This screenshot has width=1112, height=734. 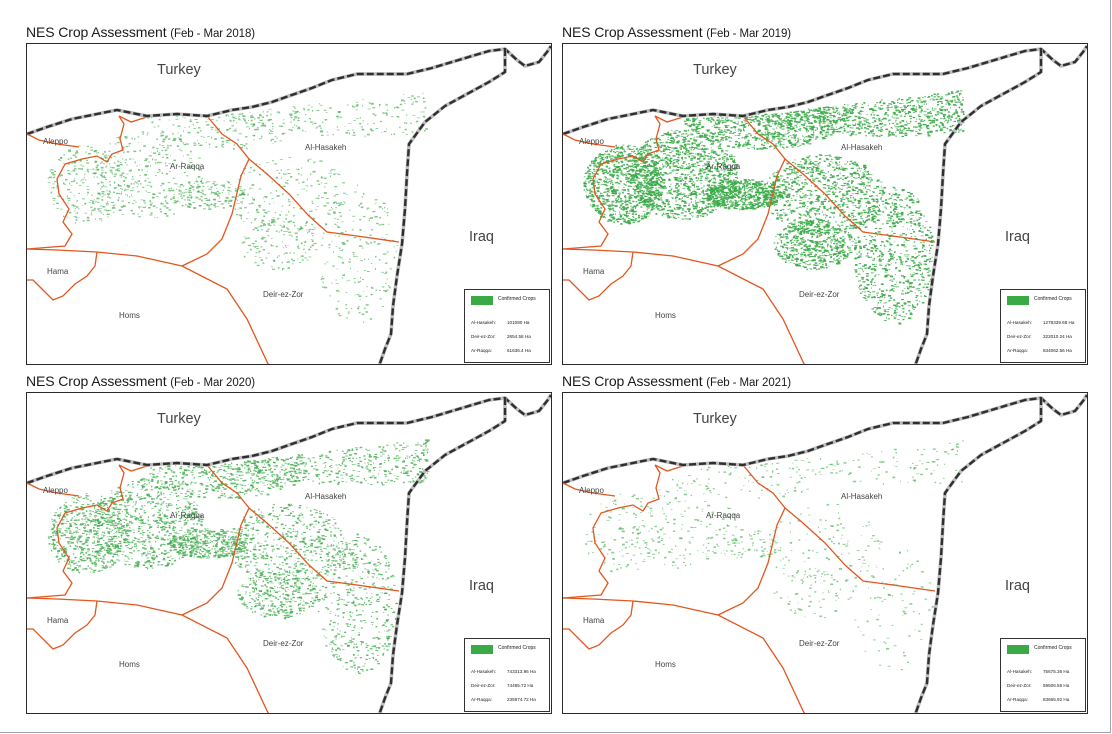 I want to click on legend-row-raqqa: Ar-Raqqa: 61636.4 Ha, so click(x=501, y=350).